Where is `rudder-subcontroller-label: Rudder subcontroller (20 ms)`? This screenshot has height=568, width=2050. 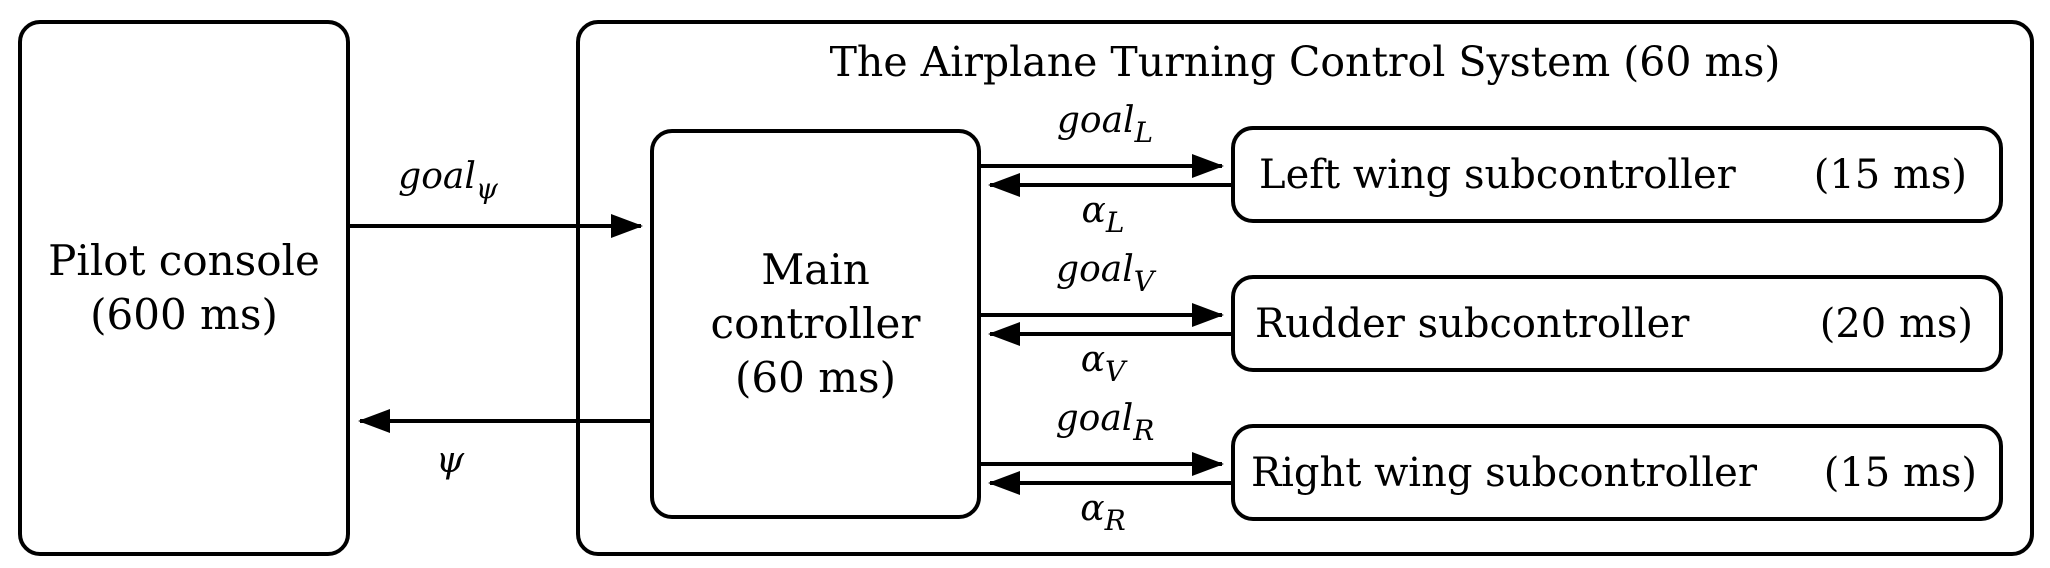
rudder-subcontroller-label: Rudder subcontroller (20 ms) is located at coordinates (1617, 323).